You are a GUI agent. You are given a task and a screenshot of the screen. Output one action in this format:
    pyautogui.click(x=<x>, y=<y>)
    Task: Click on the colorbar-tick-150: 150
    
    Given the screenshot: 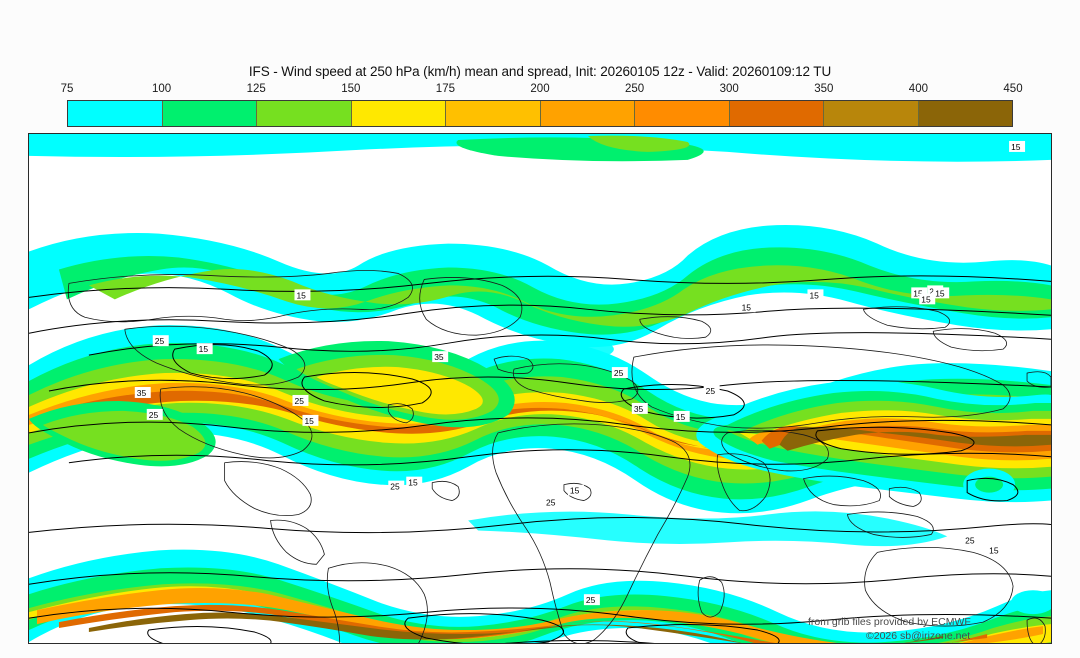 What is the action you would take?
    pyautogui.click(x=351, y=89)
    